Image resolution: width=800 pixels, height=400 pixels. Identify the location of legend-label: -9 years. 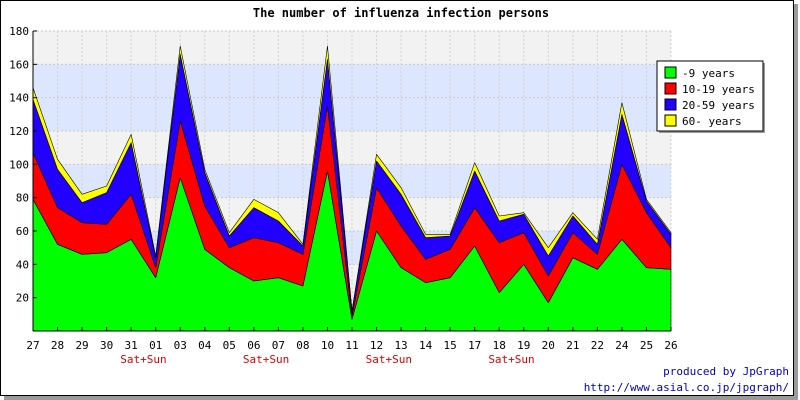
(708, 73).